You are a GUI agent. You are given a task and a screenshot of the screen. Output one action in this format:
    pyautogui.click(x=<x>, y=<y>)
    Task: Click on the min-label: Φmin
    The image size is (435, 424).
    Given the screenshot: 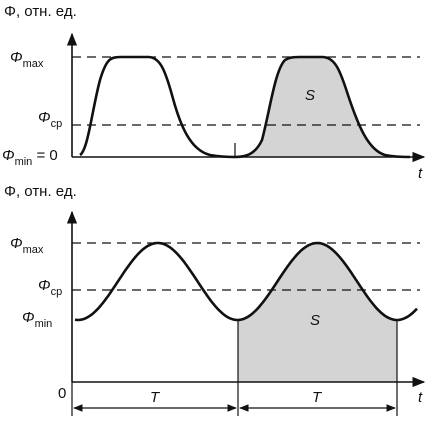 What is the action you would take?
    pyautogui.click(x=37, y=319)
    